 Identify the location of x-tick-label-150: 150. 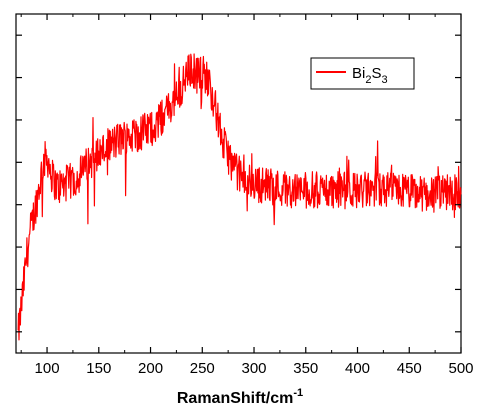
(98, 368).